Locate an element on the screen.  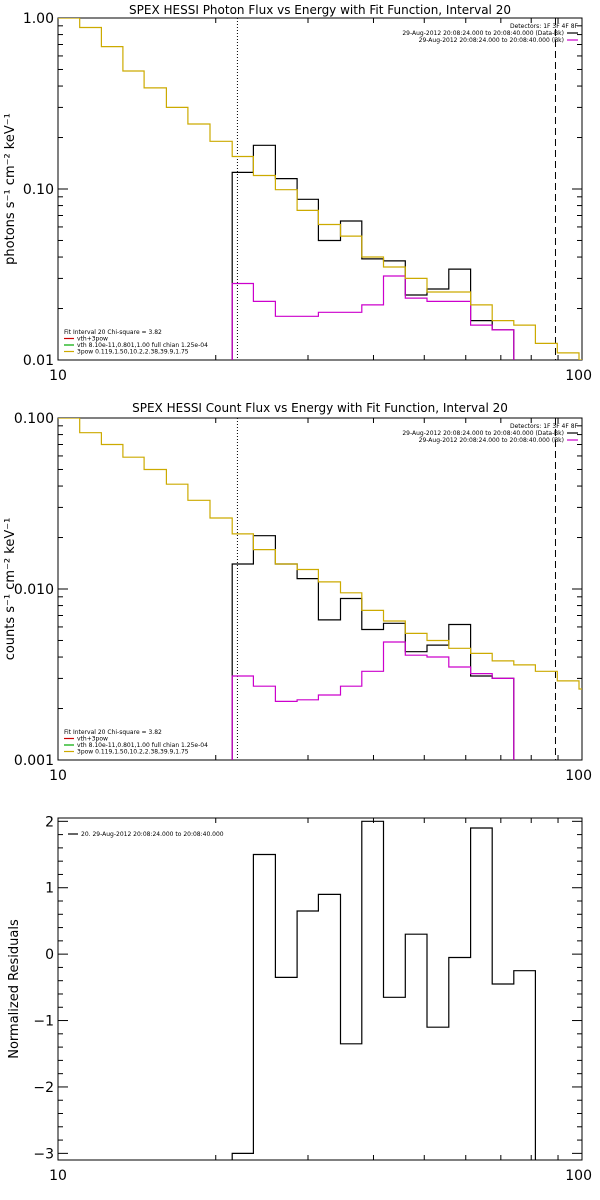
y-axis-label: counts s⁻¹ cm⁻² keV⁻¹ is located at coordinates (10, 589).